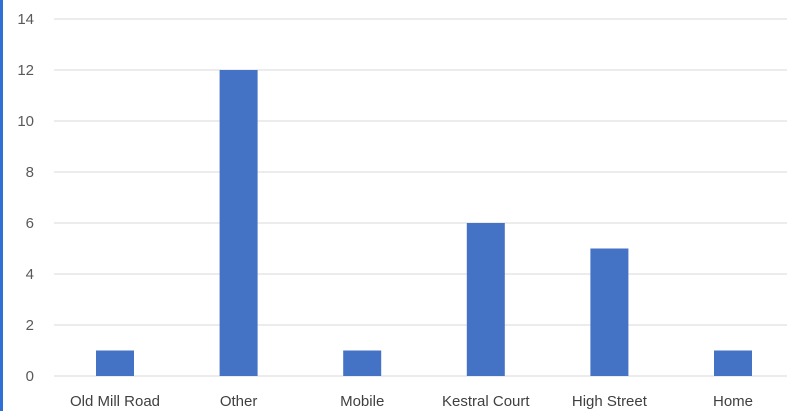  I want to click on left-accent-border, so click(1, 205).